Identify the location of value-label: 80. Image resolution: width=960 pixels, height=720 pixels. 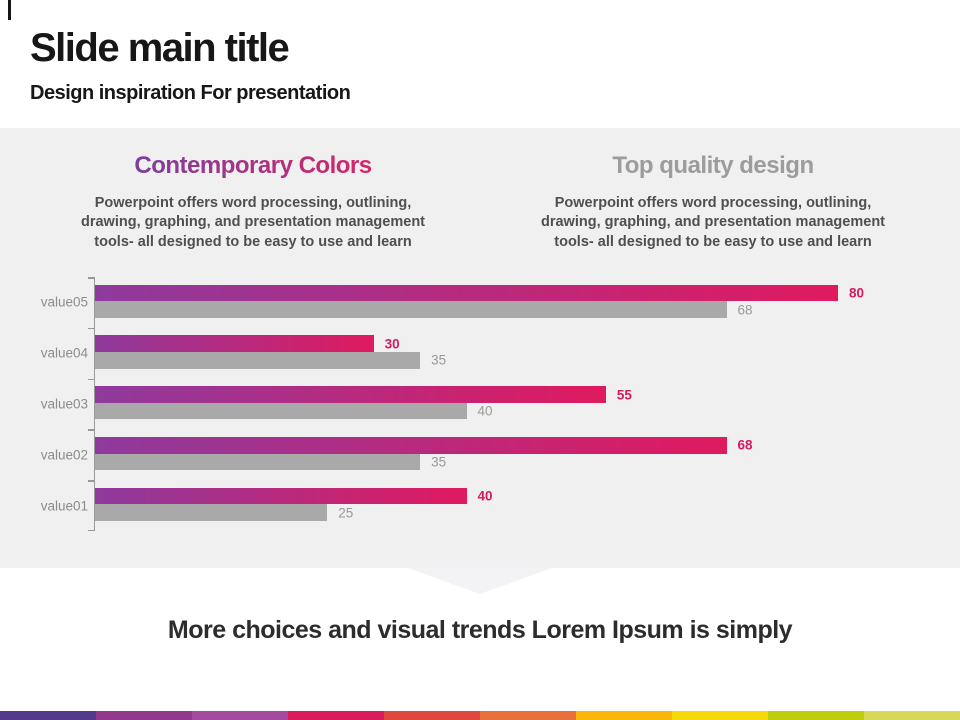
(857, 293).